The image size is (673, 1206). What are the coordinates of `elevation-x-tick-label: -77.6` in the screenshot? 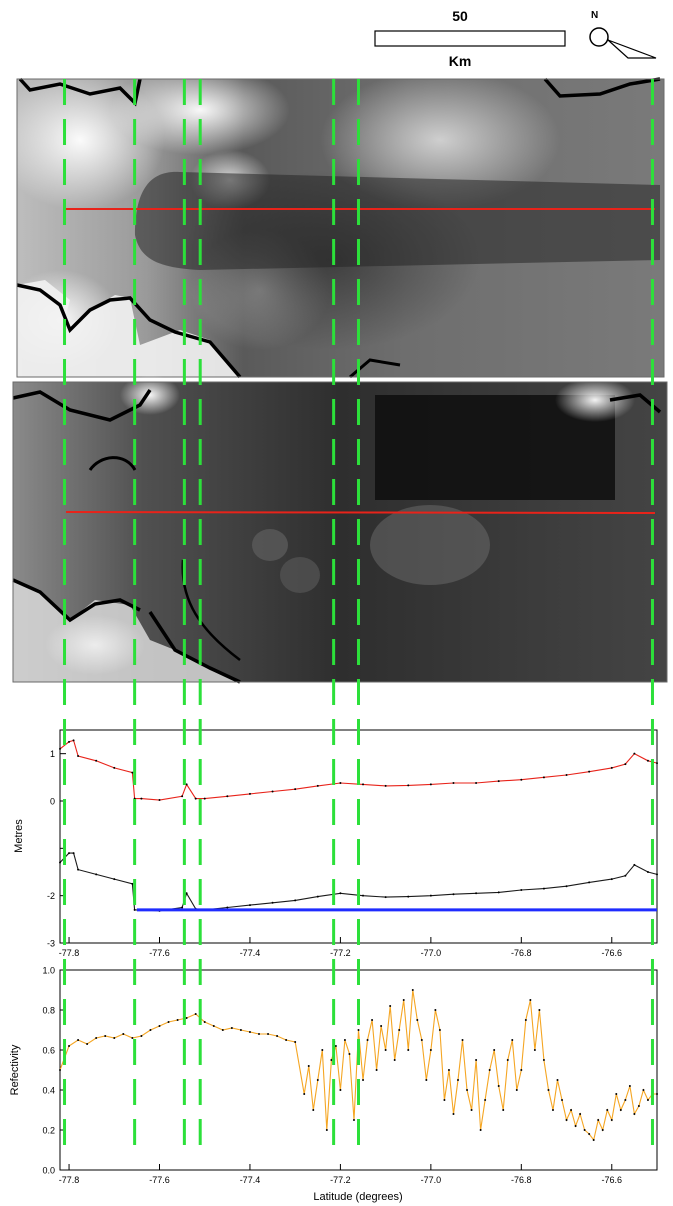 It's located at (159, 953).